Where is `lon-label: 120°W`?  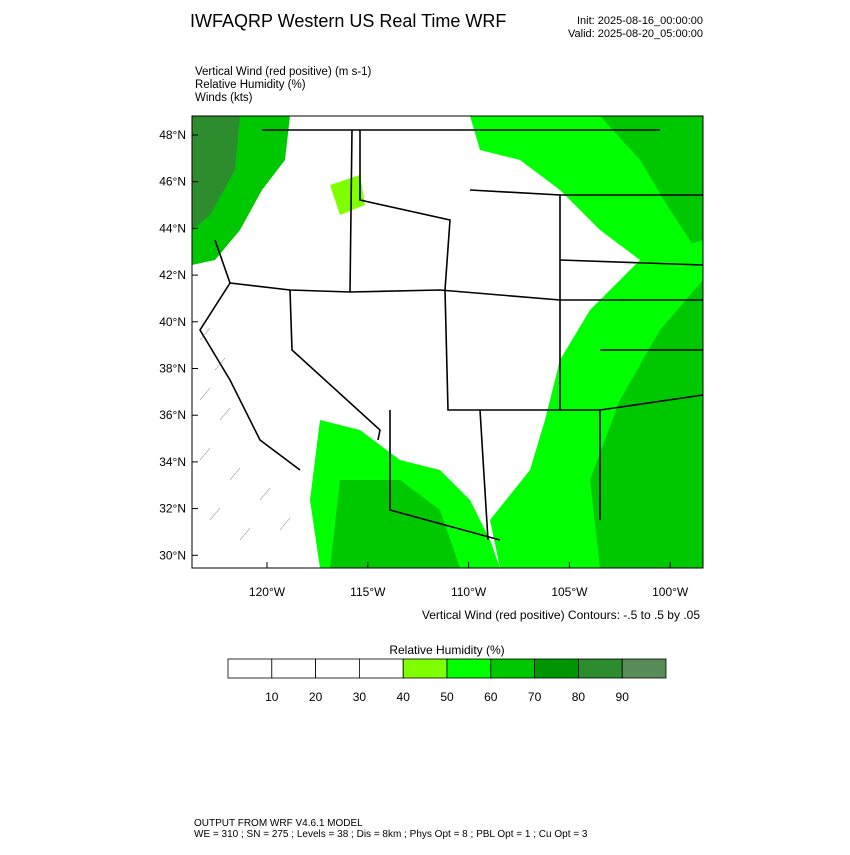 lon-label: 120°W is located at coordinates (267, 592).